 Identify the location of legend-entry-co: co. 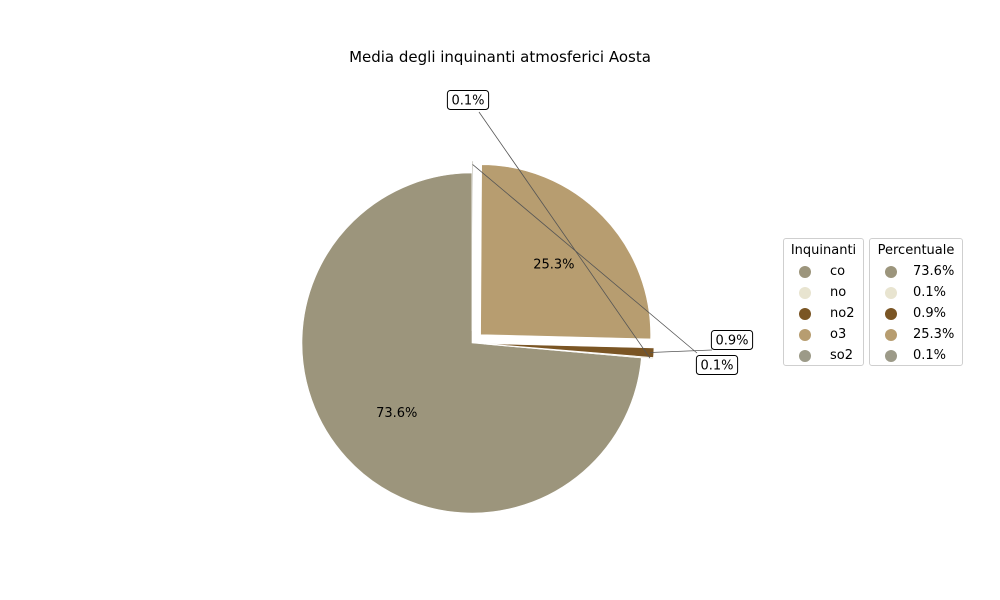
(823, 272).